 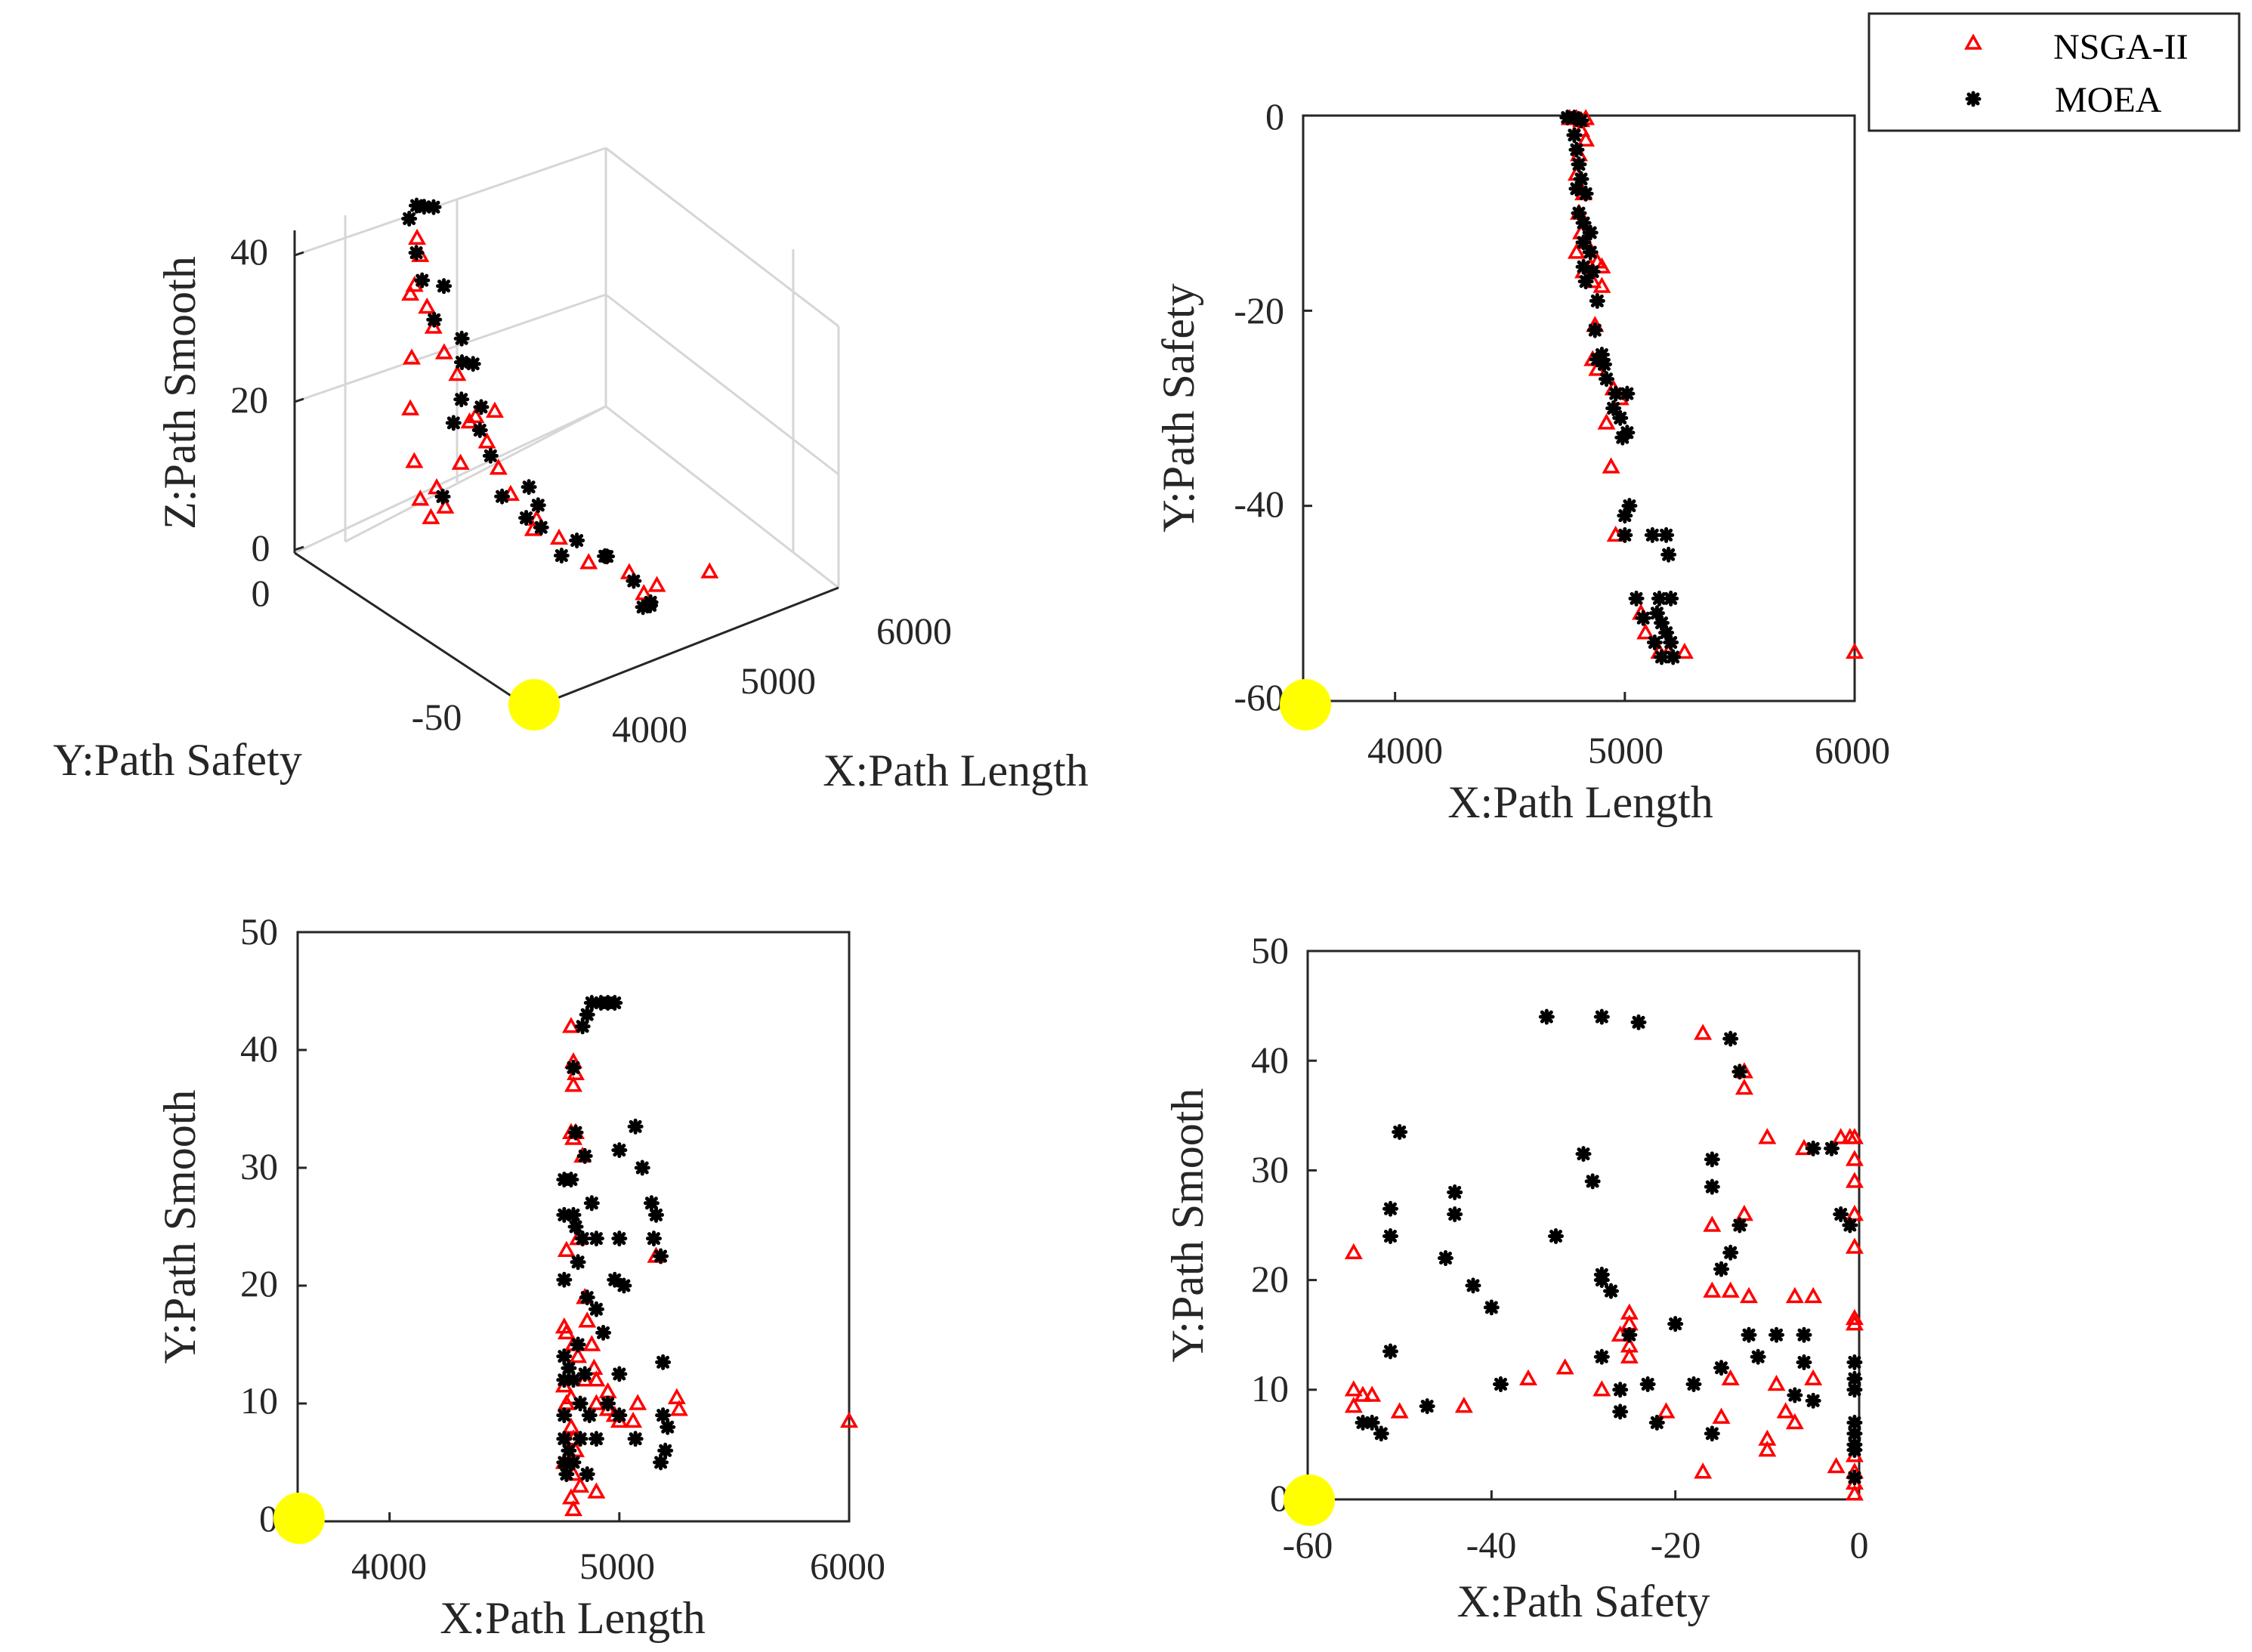 What do you see at coordinates (566, 368) in the screenshot?
I see `grid-3d` at bounding box center [566, 368].